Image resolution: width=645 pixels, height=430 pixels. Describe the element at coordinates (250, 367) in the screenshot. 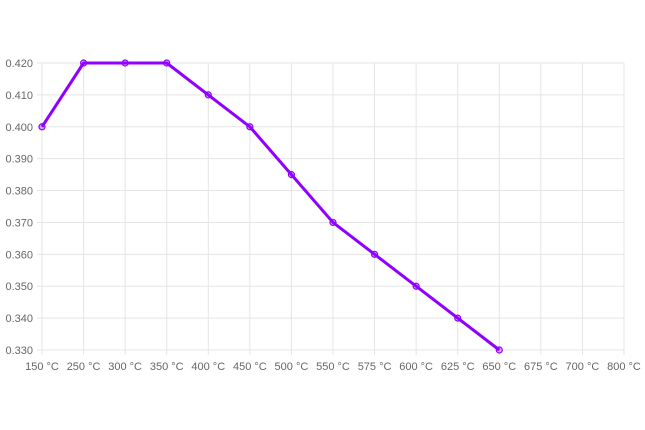

I see `x-tick-label: 450 °C` at that location.